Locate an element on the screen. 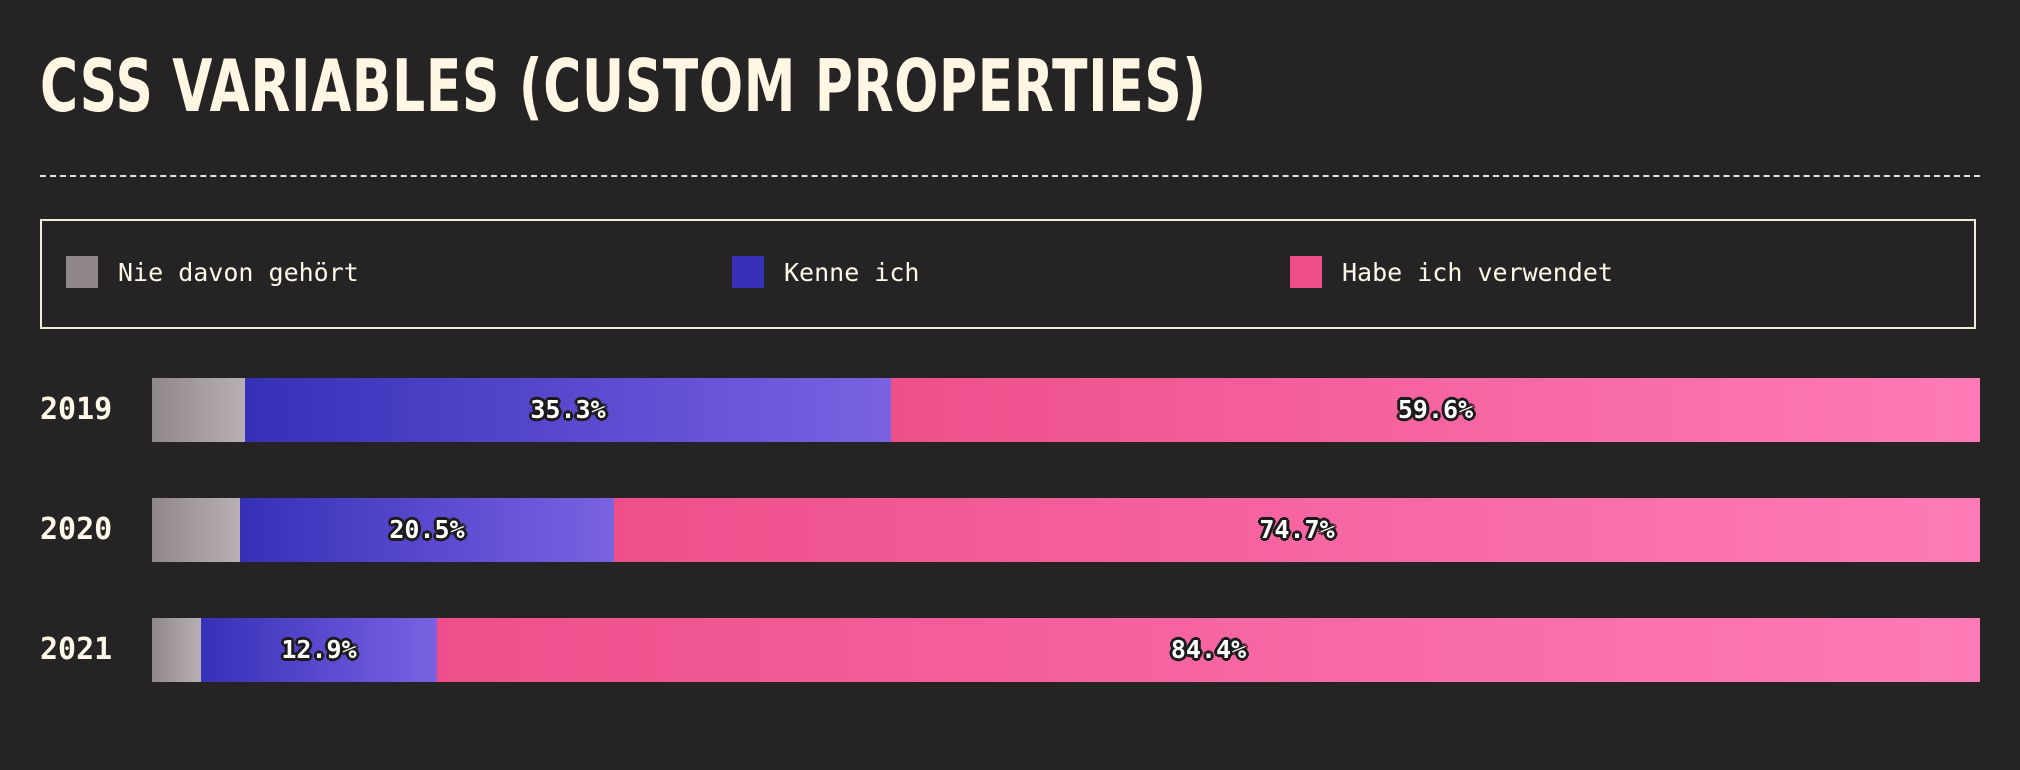  bar-segment-used-it-2019 is located at coordinates (1435, 410).